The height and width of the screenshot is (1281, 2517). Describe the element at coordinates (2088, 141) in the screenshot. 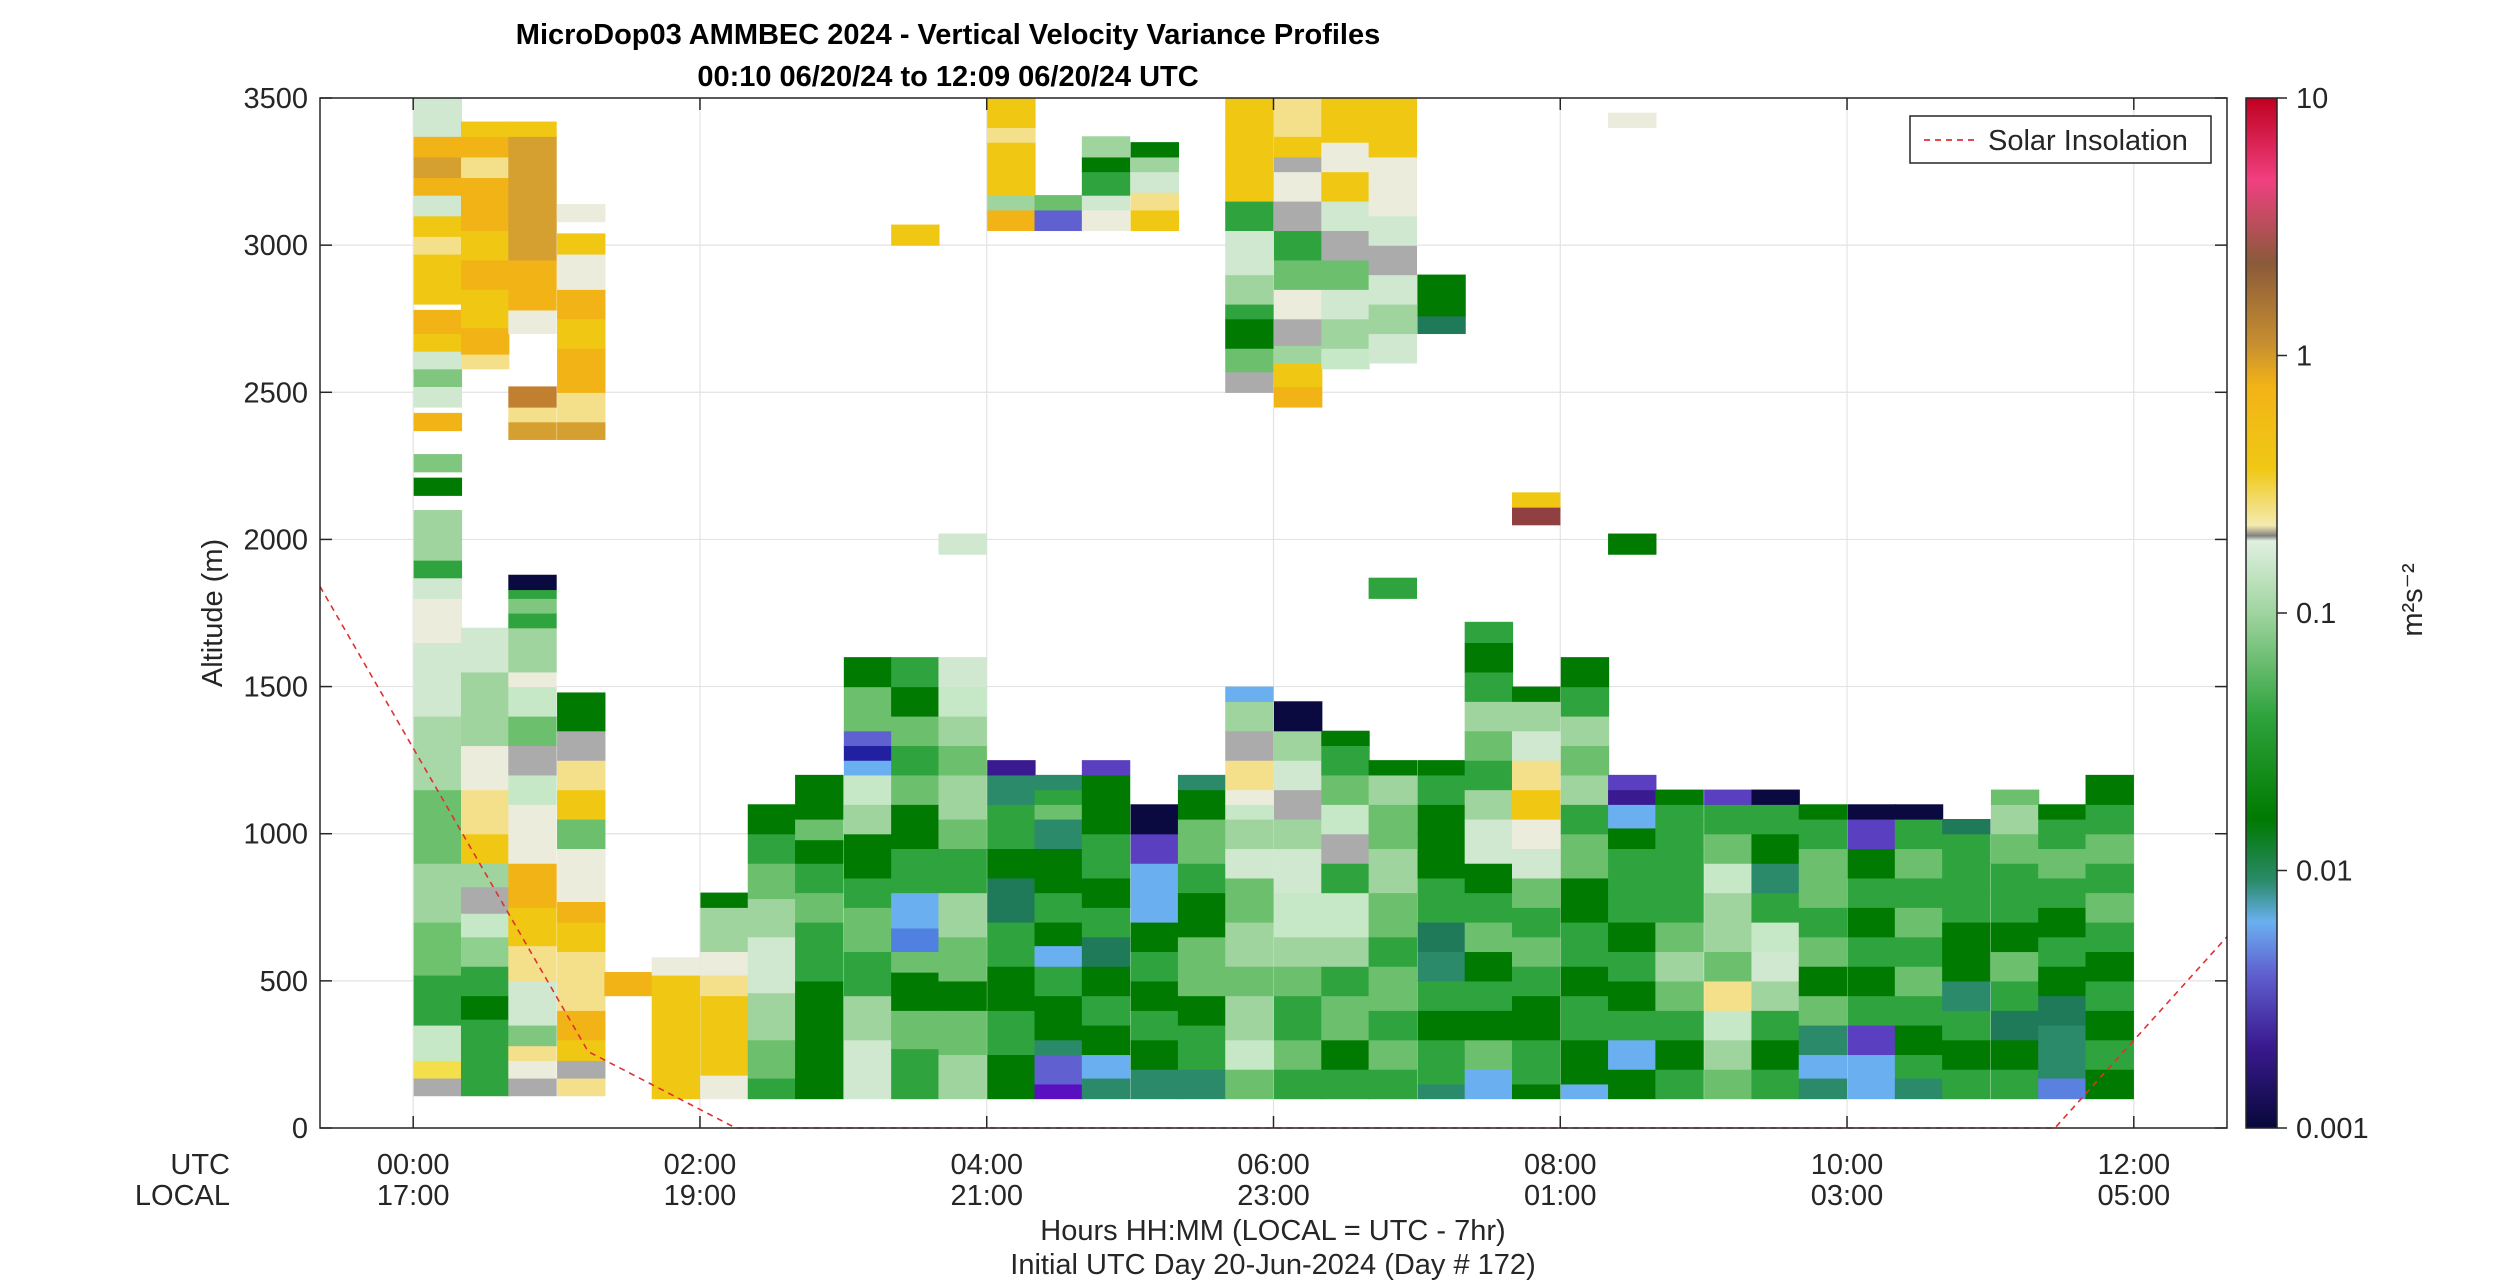

I see `legend-label: Solar Insolation` at that location.